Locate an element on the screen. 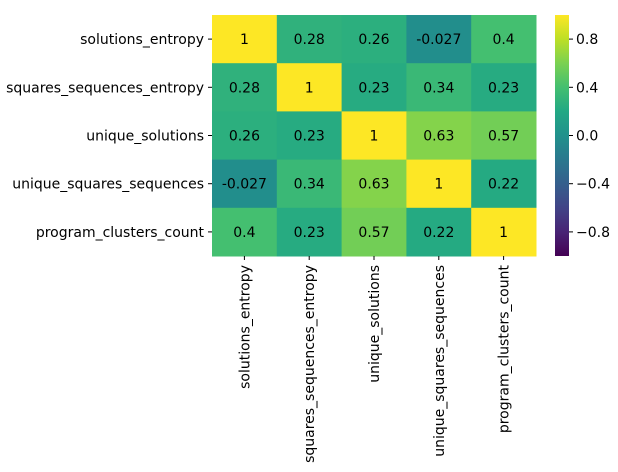 The image size is (618, 472). cell-value-label-1-4: 0.23 is located at coordinates (503, 88).